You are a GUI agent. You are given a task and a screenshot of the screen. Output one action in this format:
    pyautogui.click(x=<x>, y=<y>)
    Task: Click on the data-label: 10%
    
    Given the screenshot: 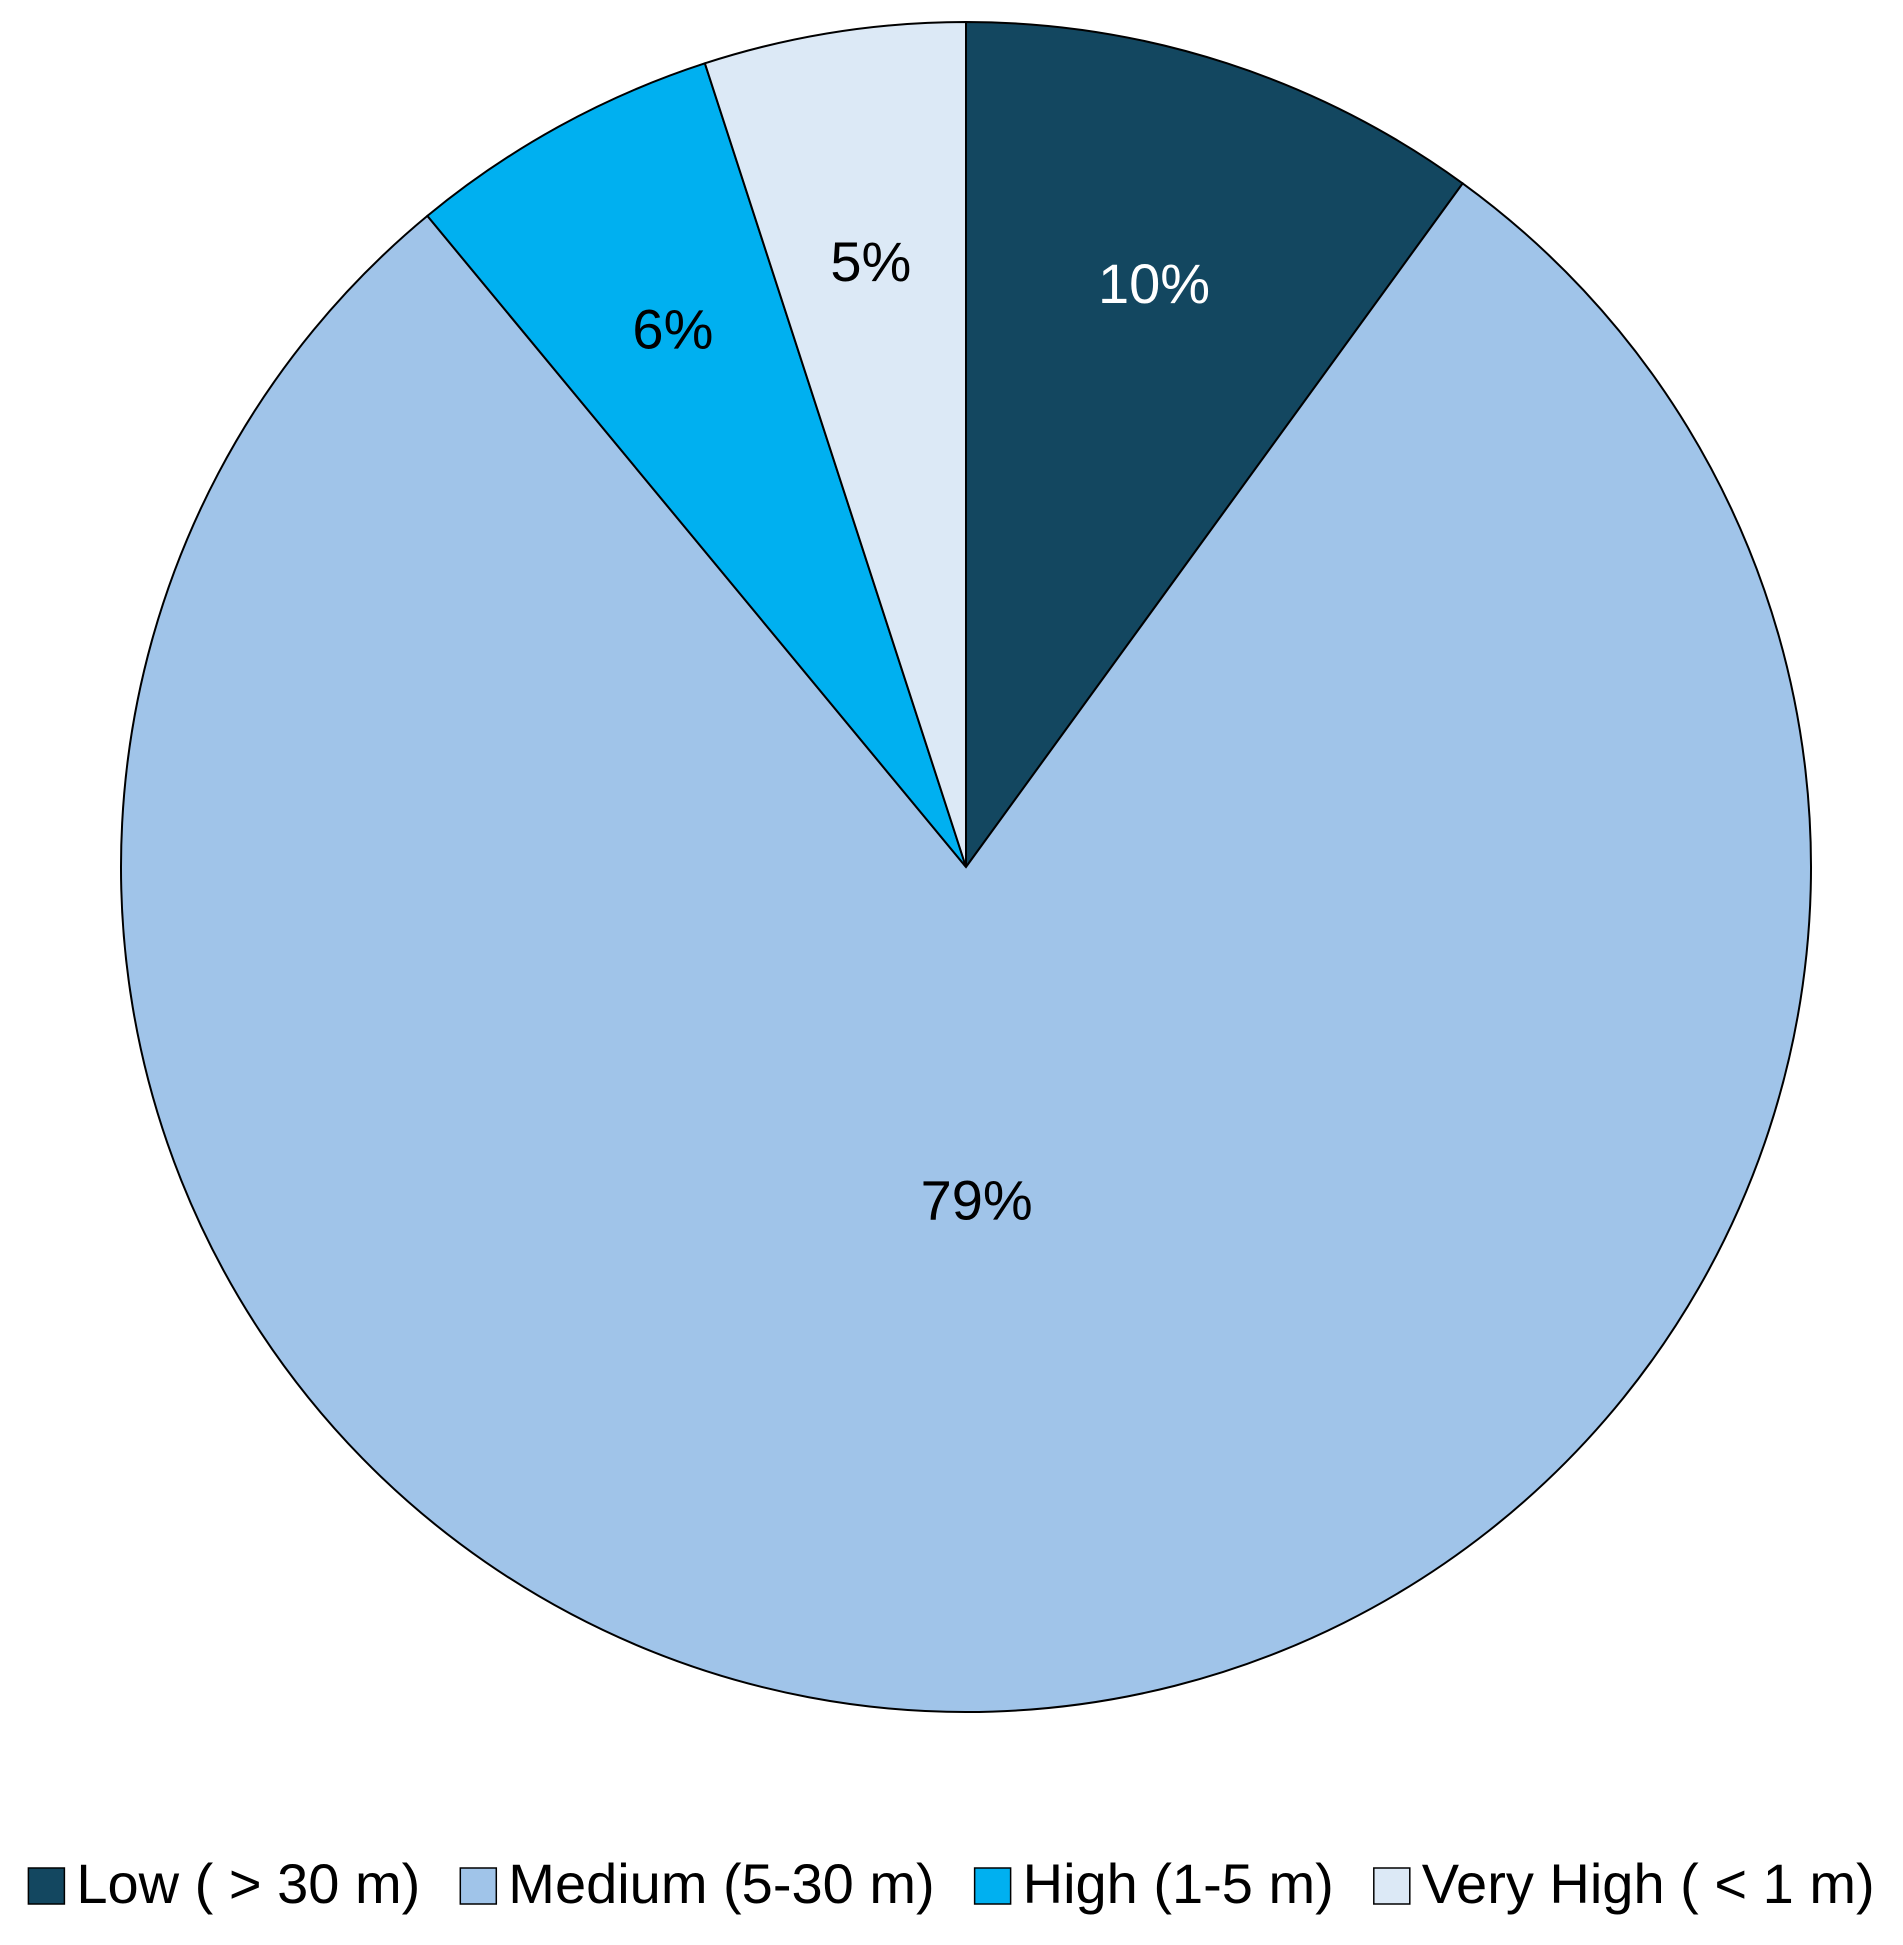 What is the action you would take?
    pyautogui.click(x=1154, y=283)
    